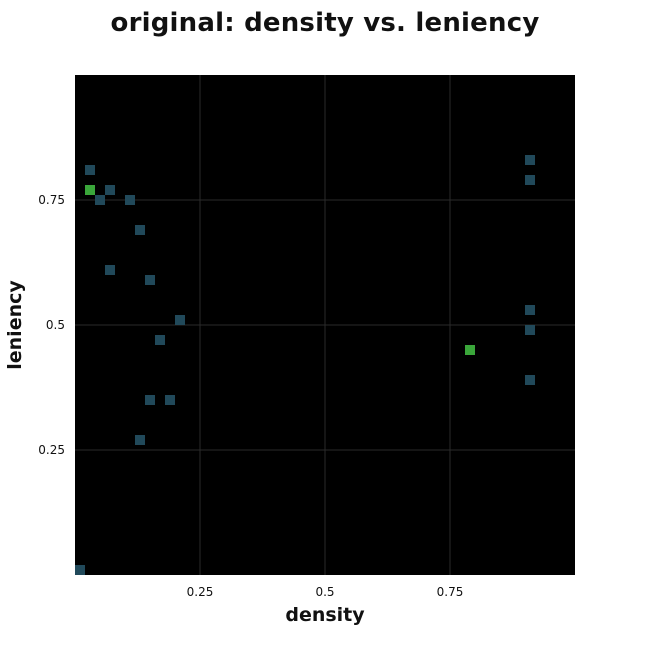  What do you see at coordinates (51, 450) in the screenshot?
I see `y-tick-label: 0.25` at bounding box center [51, 450].